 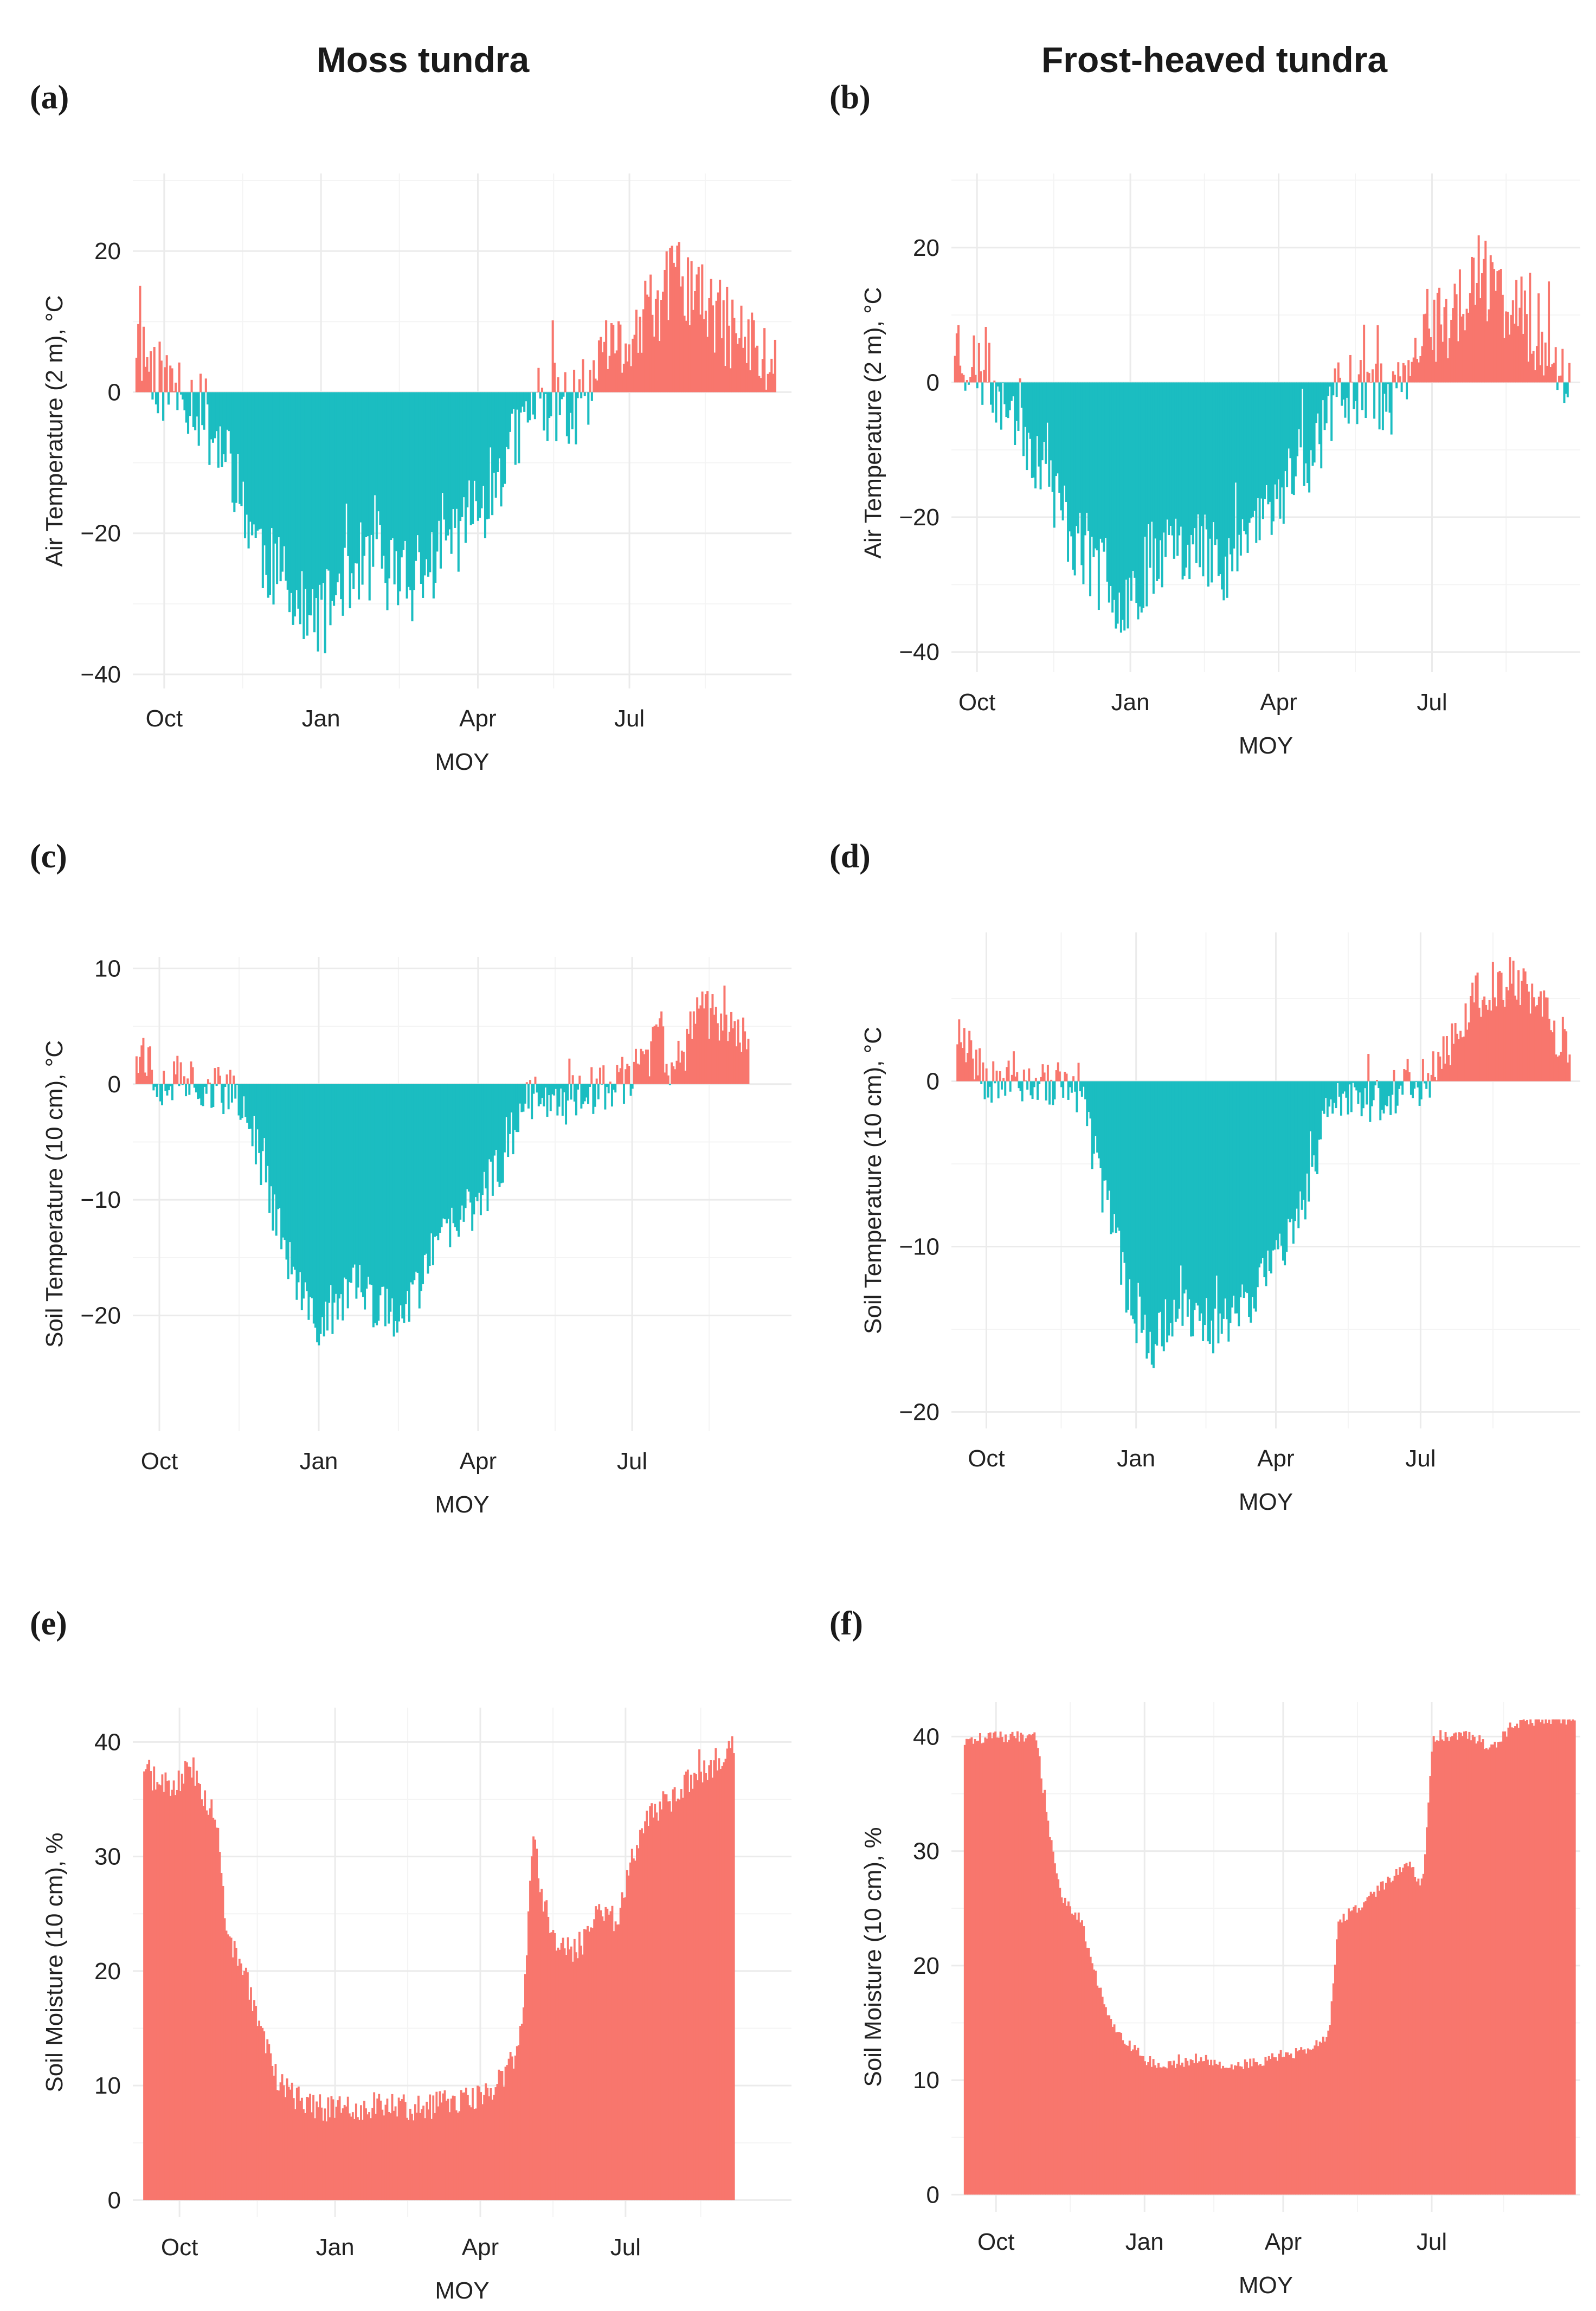 I want to click on y-tick-label: 0, so click(x=114, y=2200).